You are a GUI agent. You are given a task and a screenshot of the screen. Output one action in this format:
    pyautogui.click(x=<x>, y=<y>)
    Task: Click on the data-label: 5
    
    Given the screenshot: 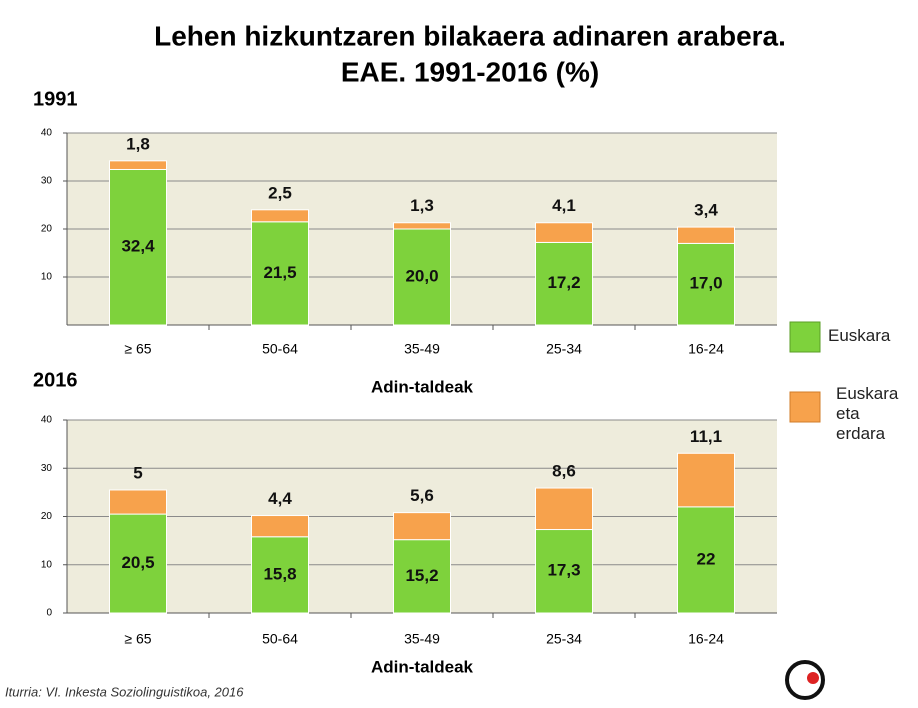 What is the action you would take?
    pyautogui.click(x=137, y=472)
    